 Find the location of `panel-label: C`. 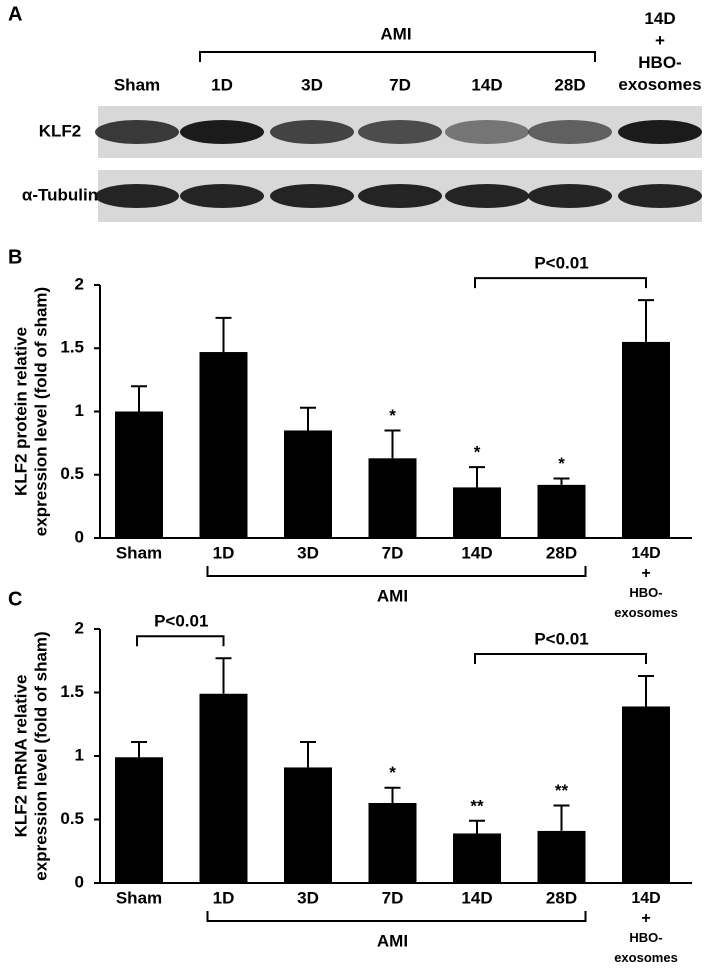

panel-label: C is located at coordinates (15, 599).